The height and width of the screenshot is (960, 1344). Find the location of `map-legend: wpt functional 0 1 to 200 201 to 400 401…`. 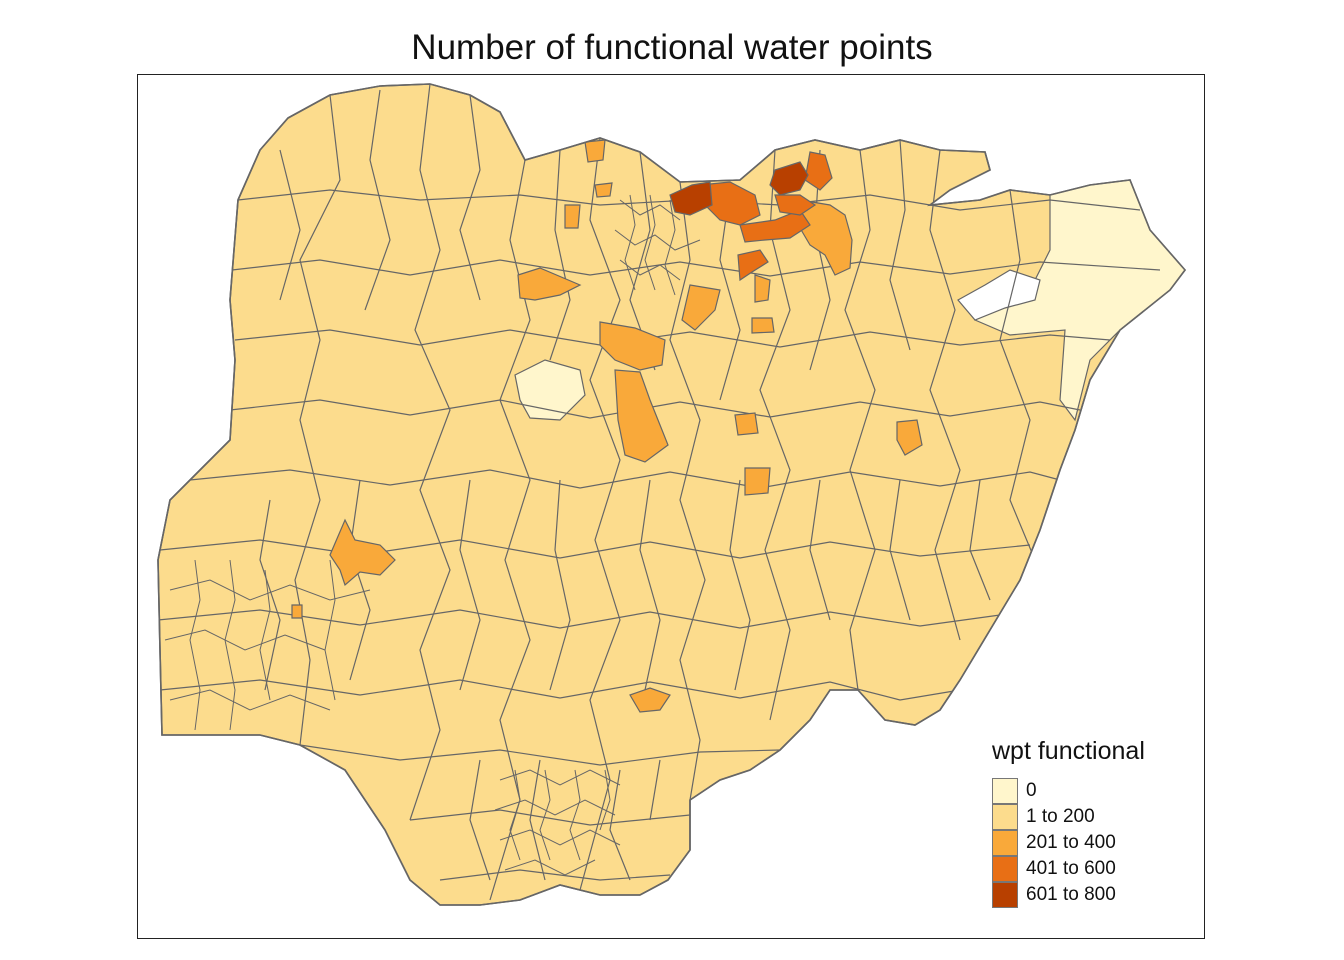

map-legend: wpt functional 0 1 to 200 201 to 400 401… is located at coordinates (1068, 822).